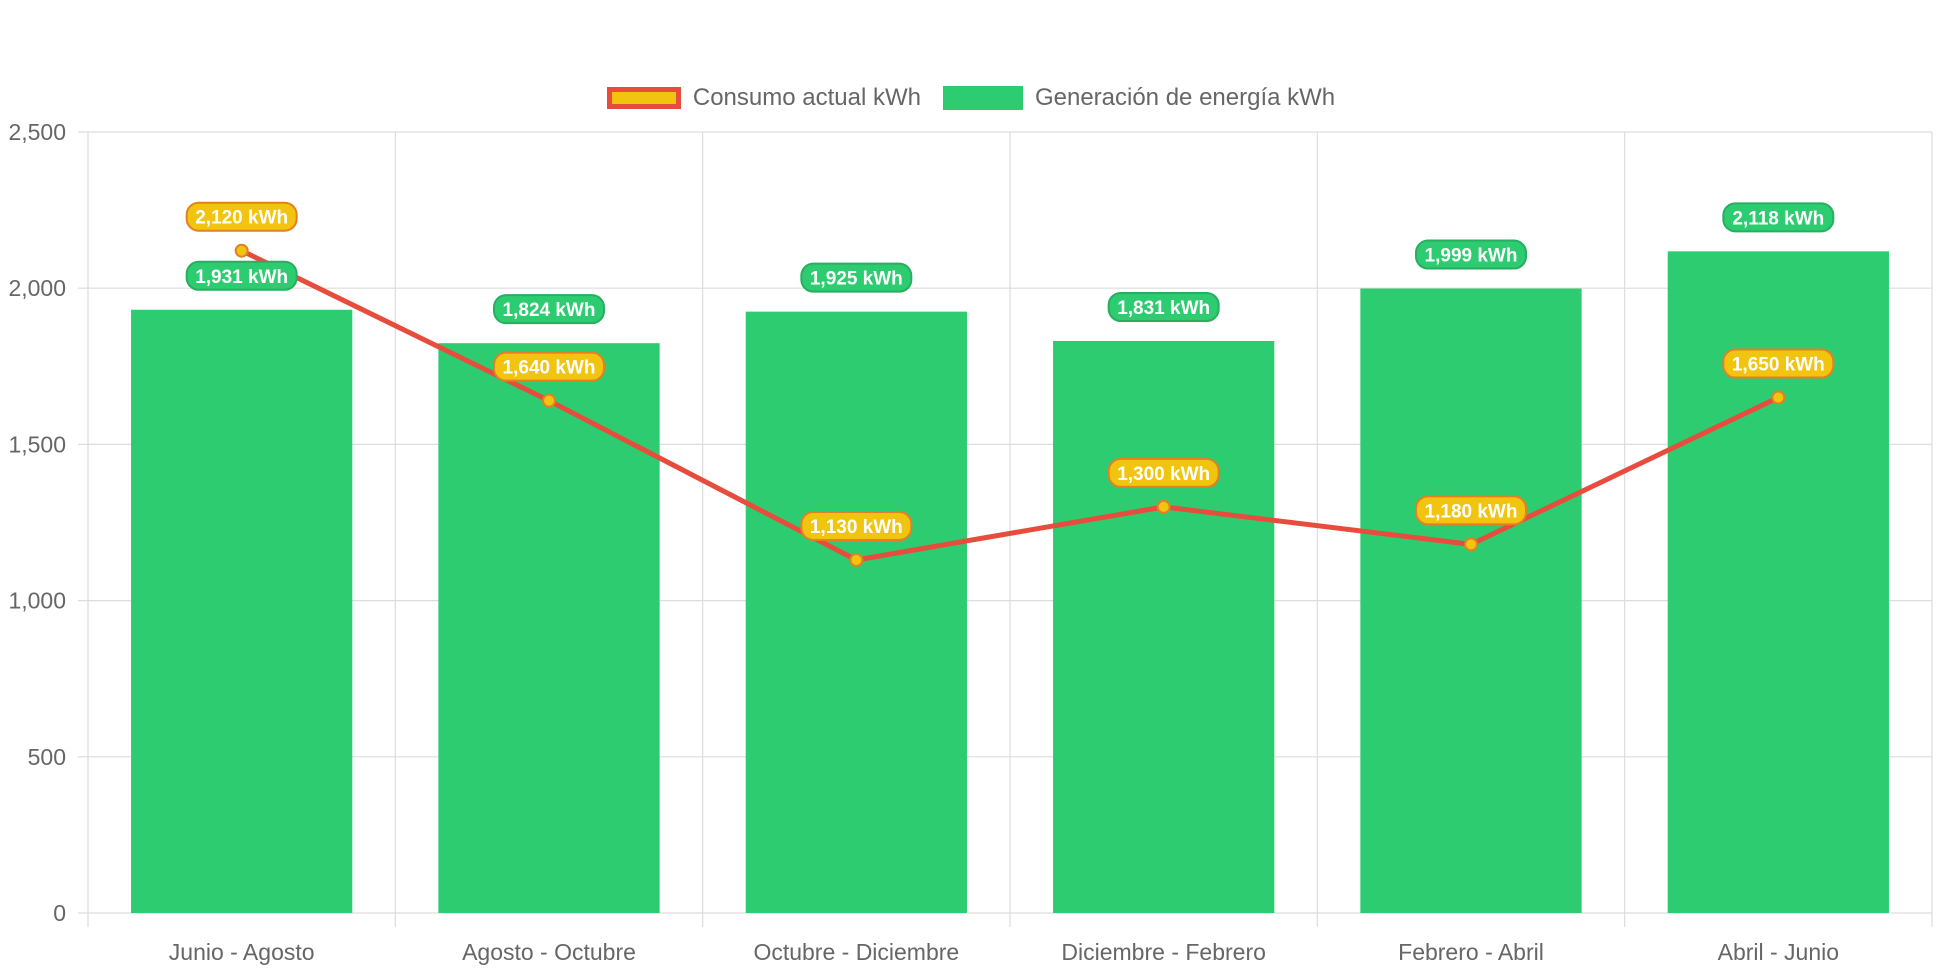 The width and height of the screenshot is (1942, 970). I want to click on bar-data-label: 2,118 kWh, so click(1778, 218).